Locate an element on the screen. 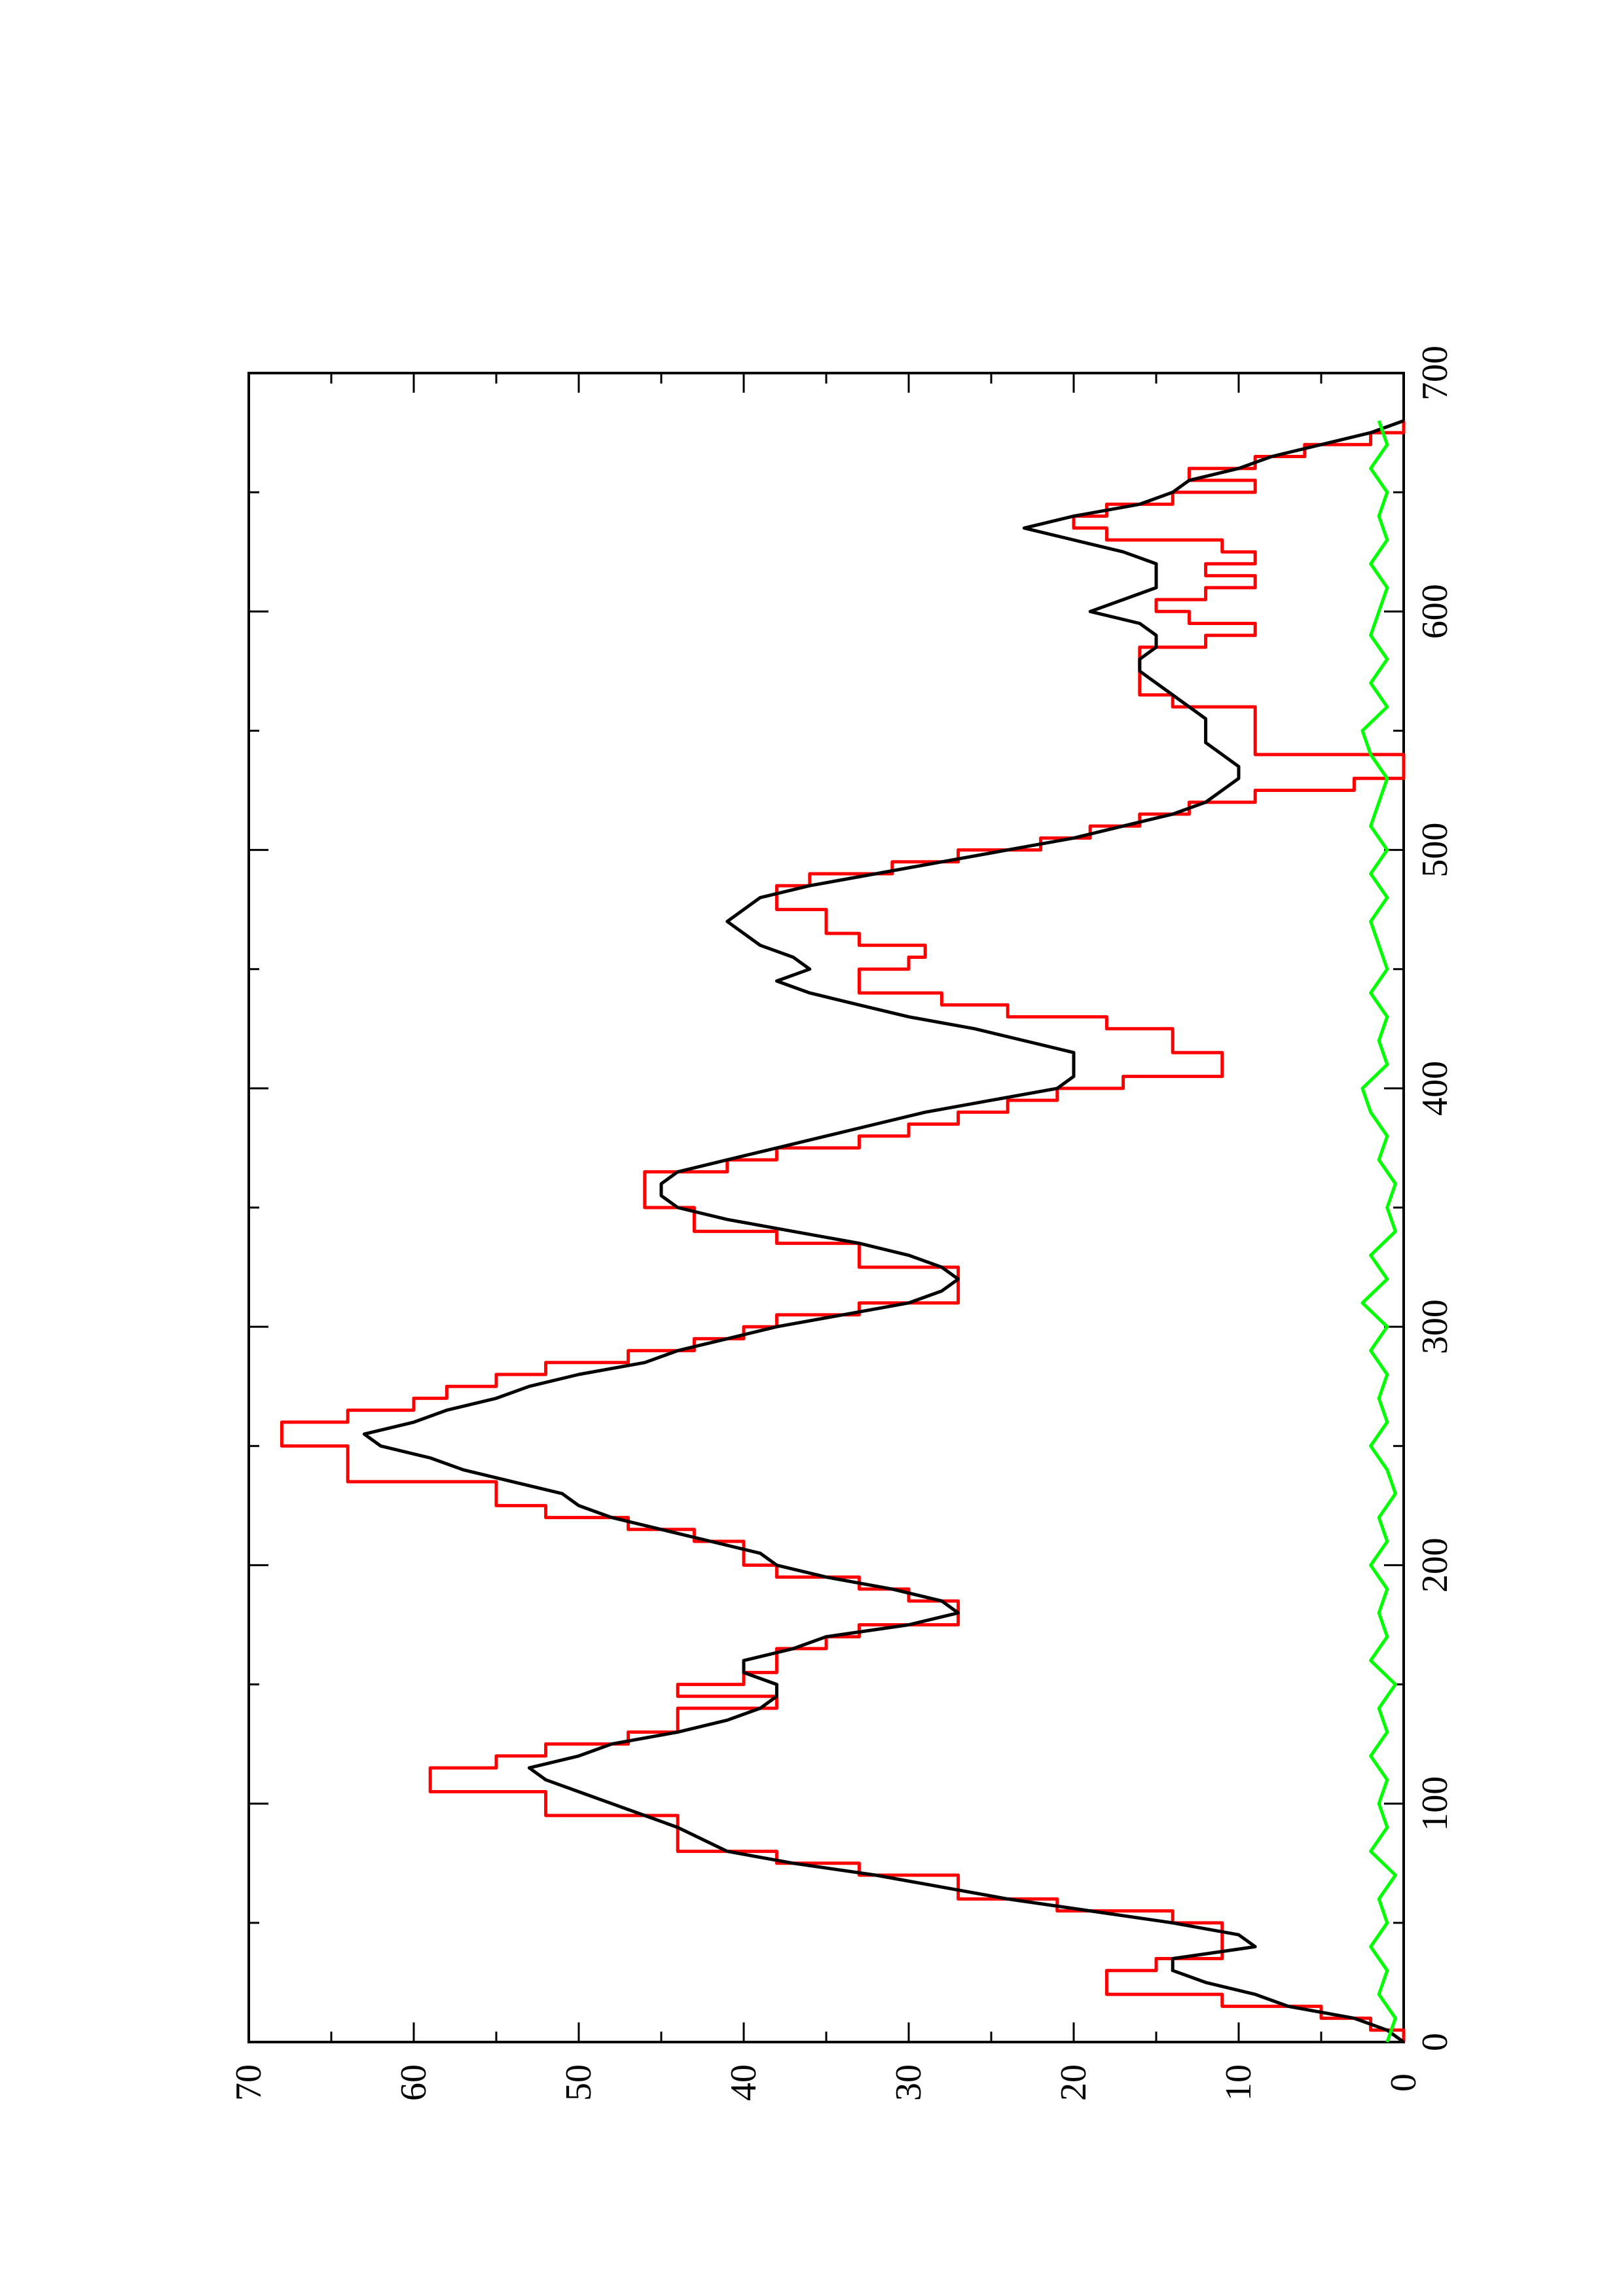 The width and height of the screenshot is (1623, 2296). y-tick-label: 50 is located at coordinates (578, 2082).